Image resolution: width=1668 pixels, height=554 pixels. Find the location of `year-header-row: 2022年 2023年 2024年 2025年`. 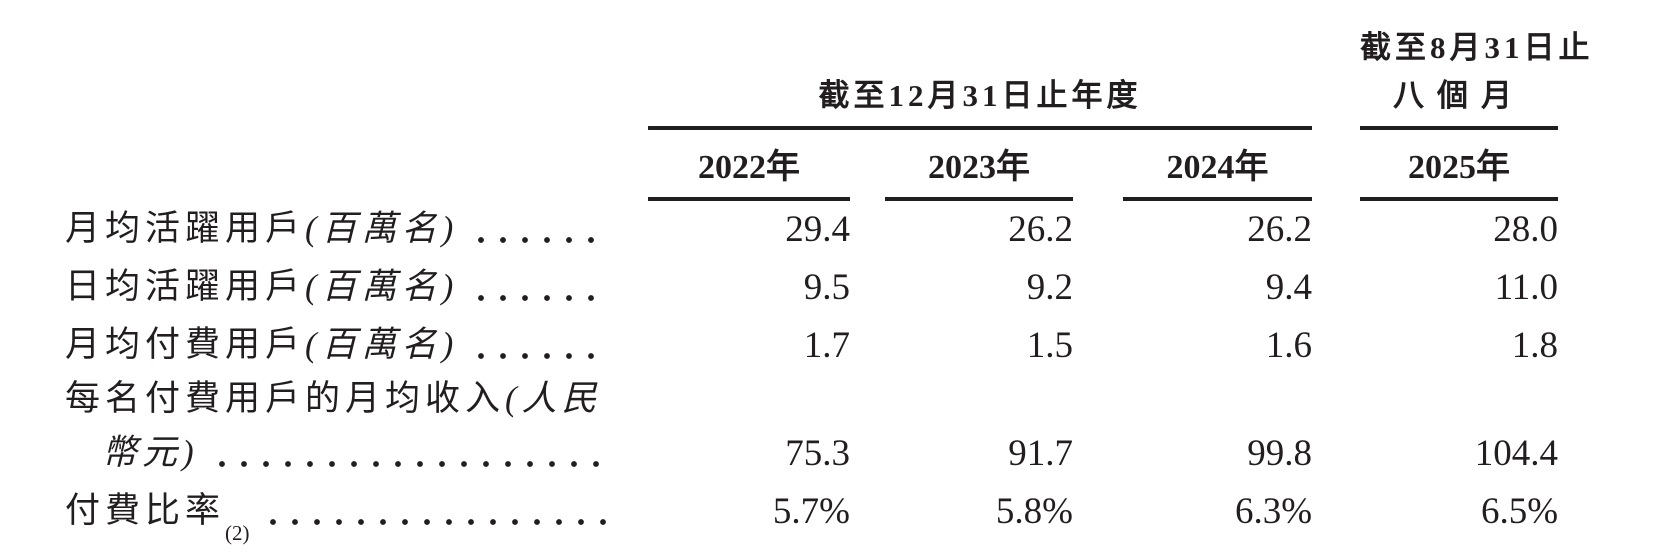

year-header-row: 2022年 2023年 2024年 2025年 is located at coordinates (812, 164).